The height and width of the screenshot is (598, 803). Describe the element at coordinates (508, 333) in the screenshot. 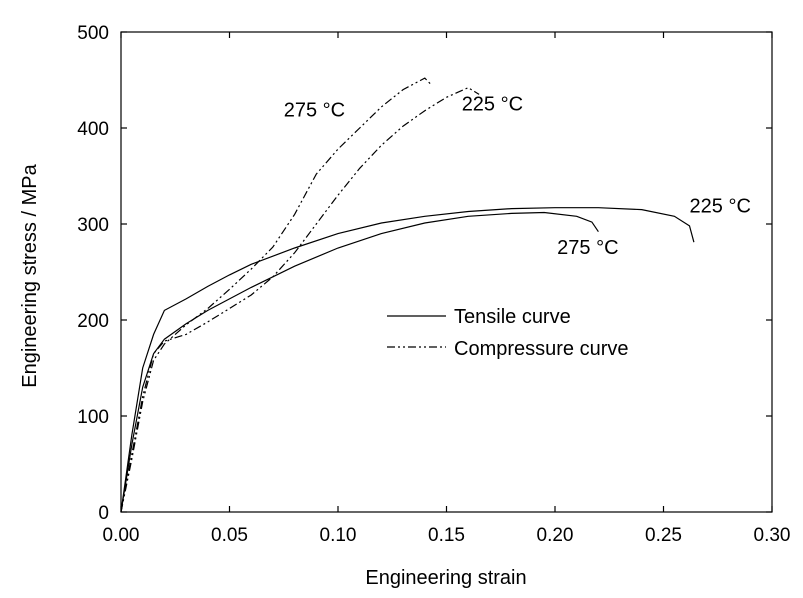

I see `legend: Tensile curve Compressure curve` at that location.